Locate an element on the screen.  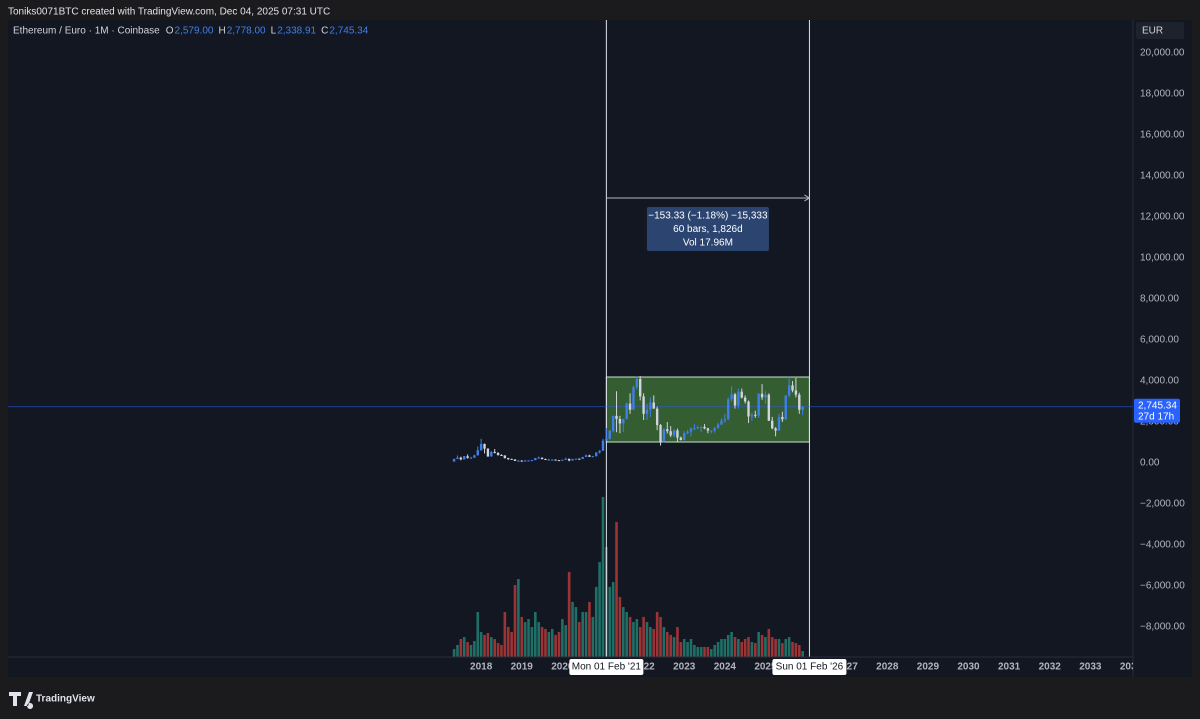
measure-text: −153.33 (−1.18%) −15,333 is located at coordinates (708, 216).